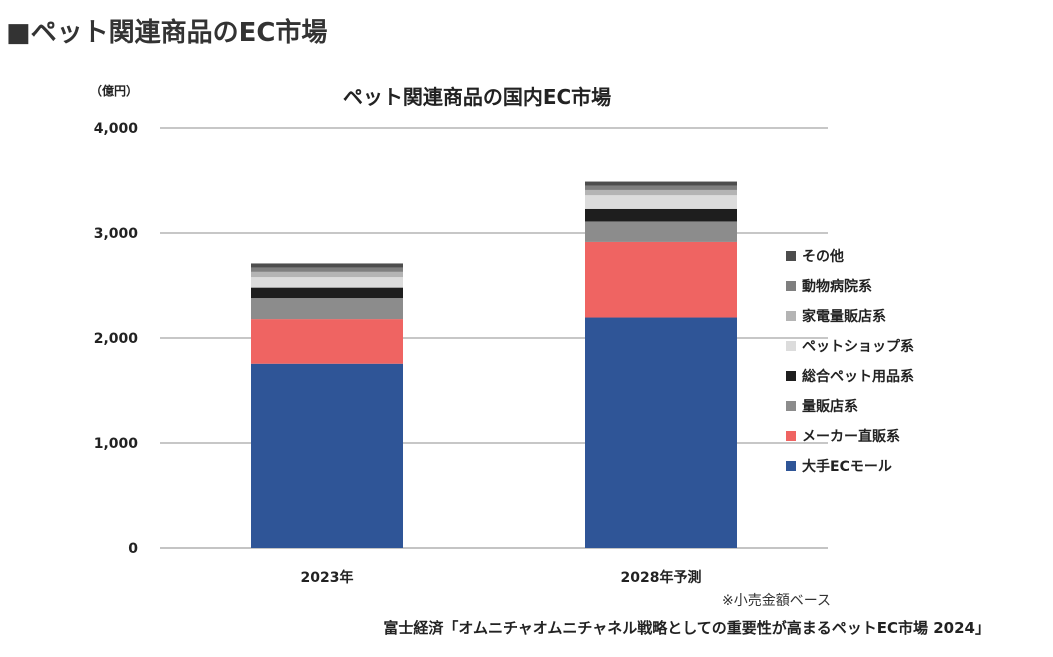  I want to click on y-axis-unit-label: （億円）, so click(114, 90).